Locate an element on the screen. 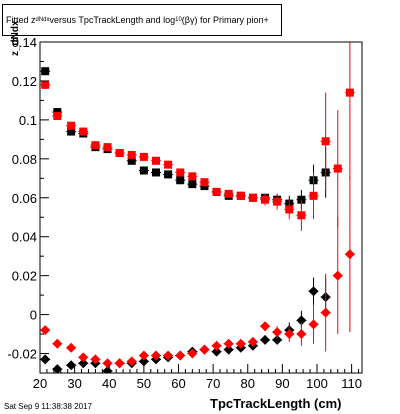  x-tick-label: 70 is located at coordinates (213, 383).